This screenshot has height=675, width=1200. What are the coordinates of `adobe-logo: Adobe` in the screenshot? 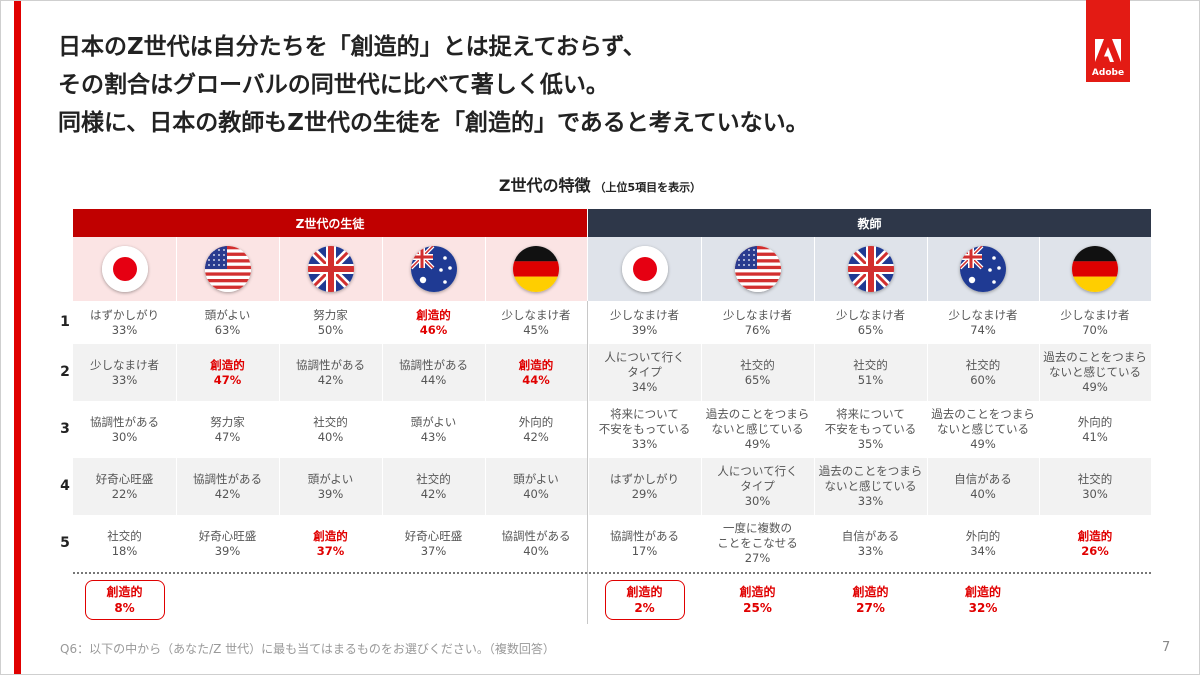 It's located at (1108, 41).